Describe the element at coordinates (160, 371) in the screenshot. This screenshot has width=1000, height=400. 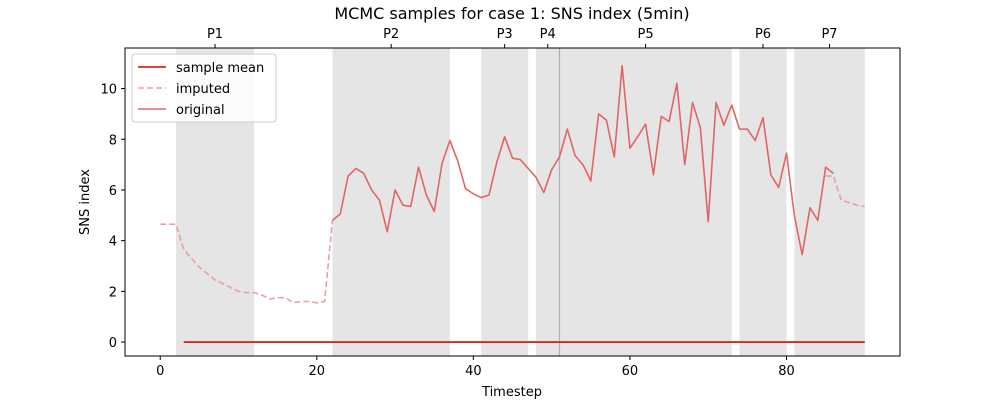
I see `x-tick-label: 0` at that location.